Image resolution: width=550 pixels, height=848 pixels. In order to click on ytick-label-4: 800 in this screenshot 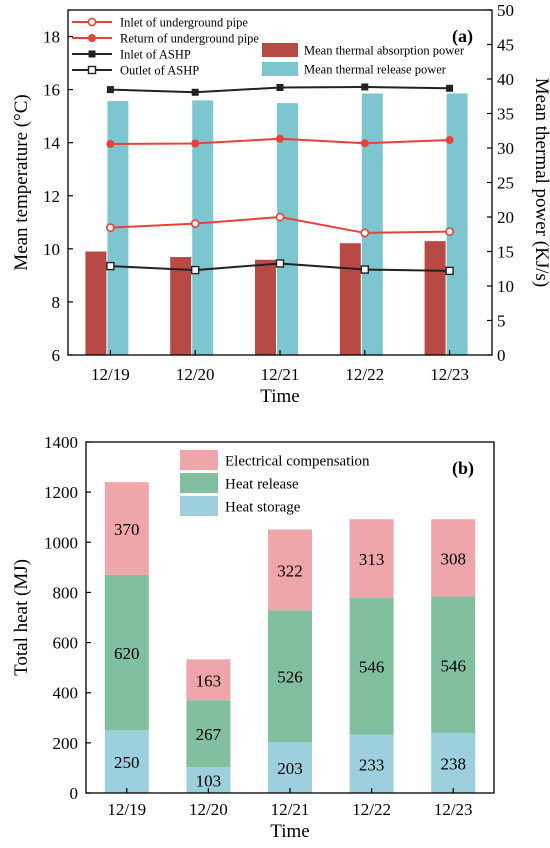, I will do `click(66, 592)`.